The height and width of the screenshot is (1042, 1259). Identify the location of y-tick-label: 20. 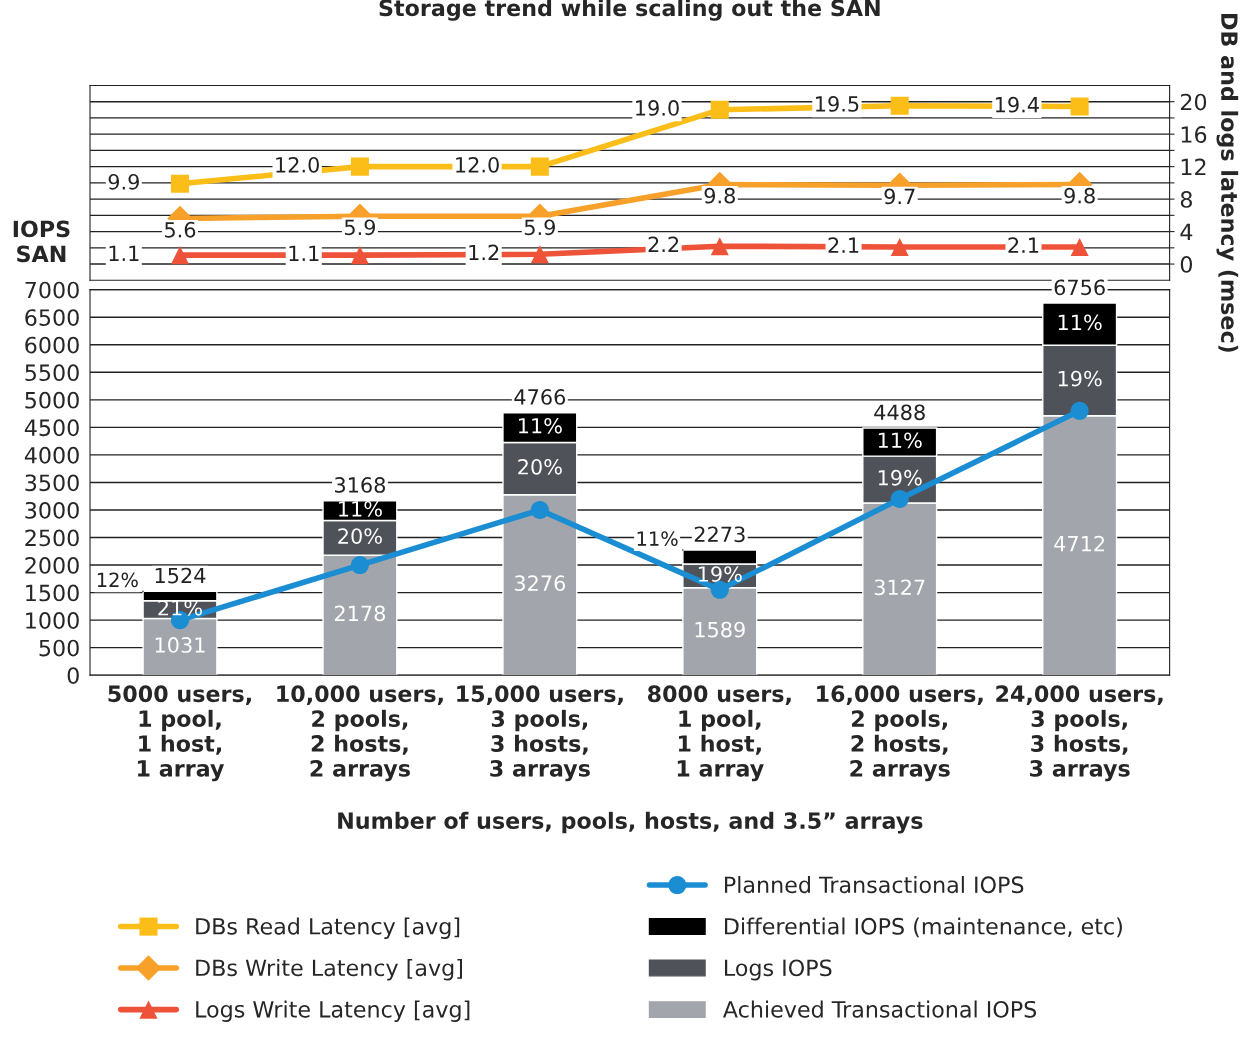
(1193, 102).